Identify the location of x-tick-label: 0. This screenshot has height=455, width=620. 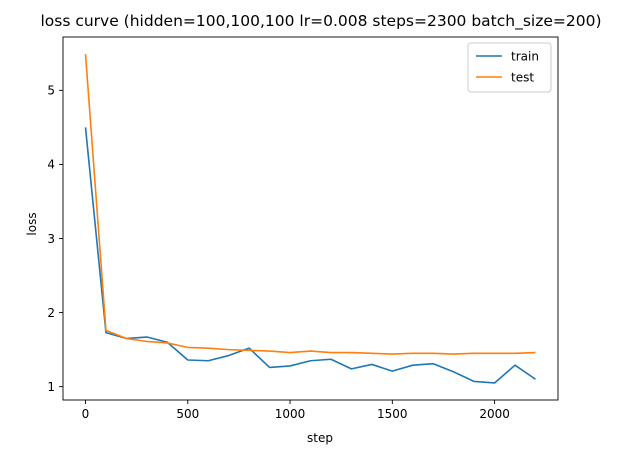
(86, 414).